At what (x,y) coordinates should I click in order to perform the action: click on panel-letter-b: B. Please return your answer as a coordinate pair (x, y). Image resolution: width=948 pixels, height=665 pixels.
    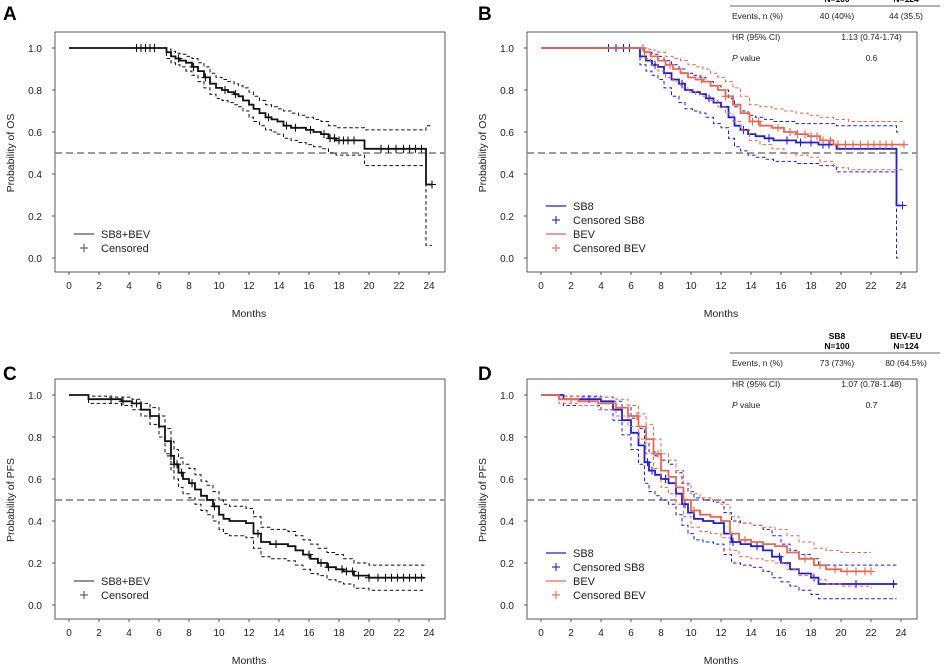
    Looking at the image, I should click on (485, 14).